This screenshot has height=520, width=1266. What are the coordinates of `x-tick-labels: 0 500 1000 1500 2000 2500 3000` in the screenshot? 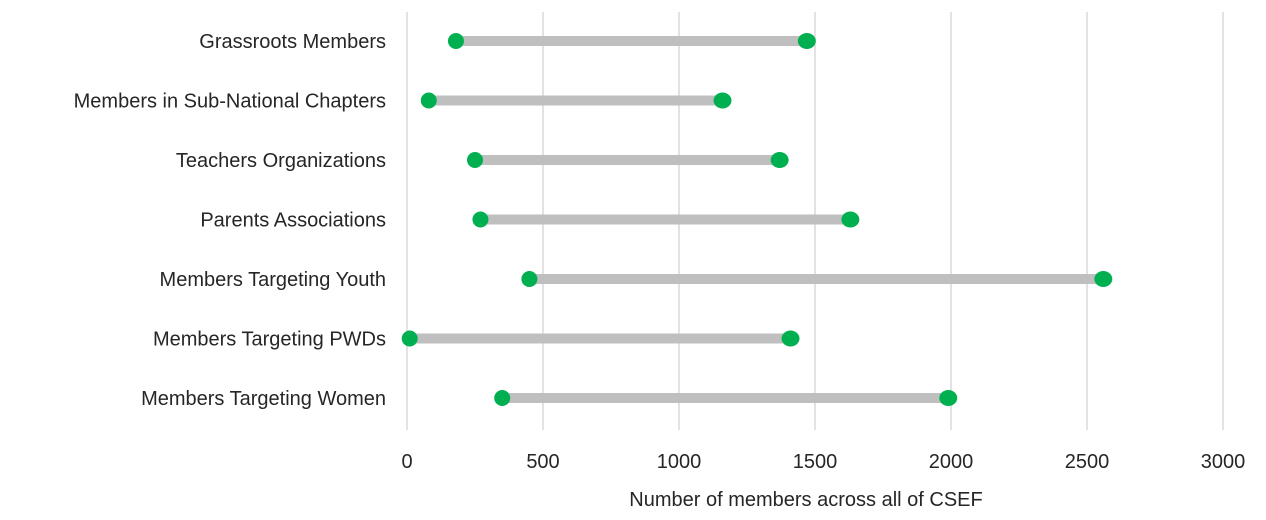 It's located at (823, 462).